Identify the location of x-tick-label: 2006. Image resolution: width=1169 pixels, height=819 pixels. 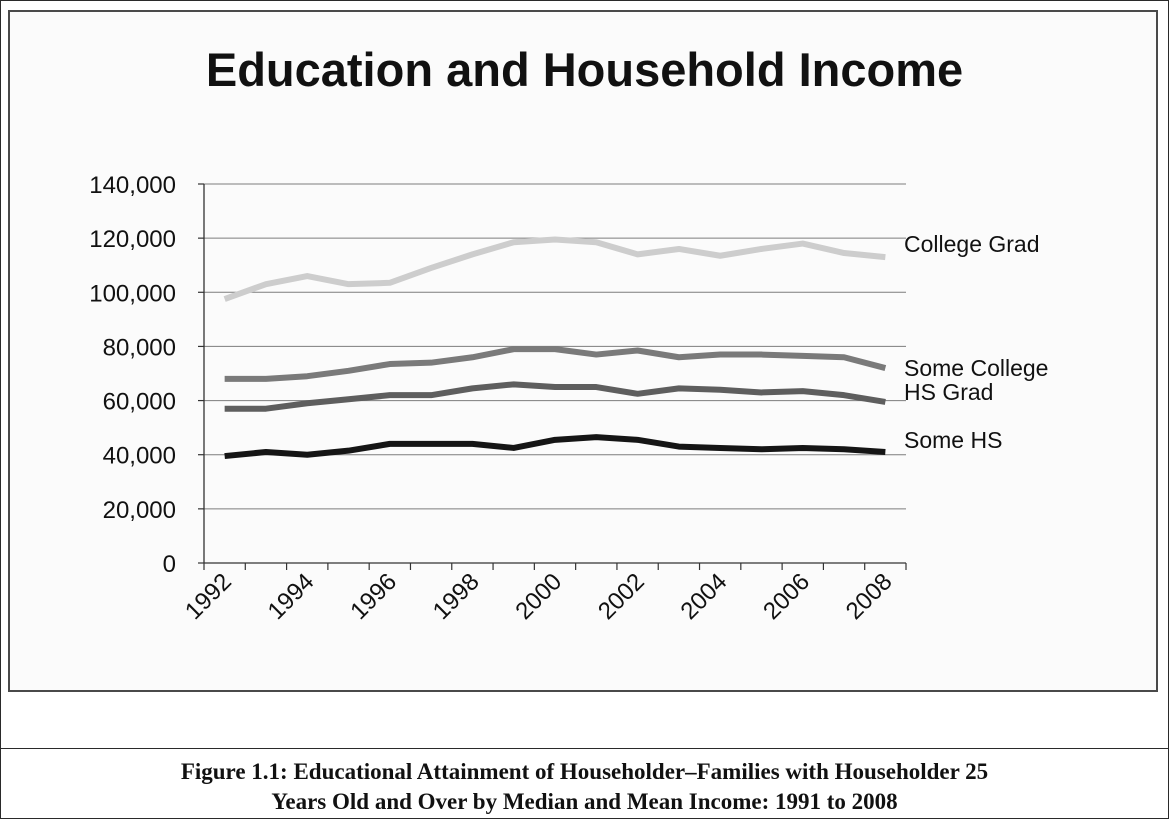
(786, 596).